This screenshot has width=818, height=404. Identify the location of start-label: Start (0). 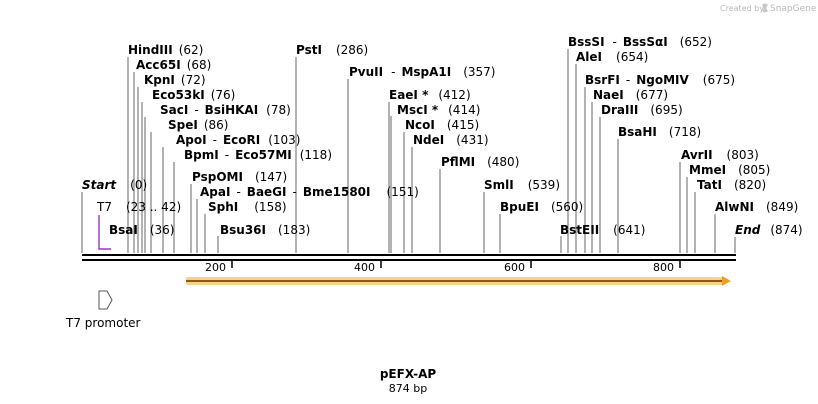
(114, 185).